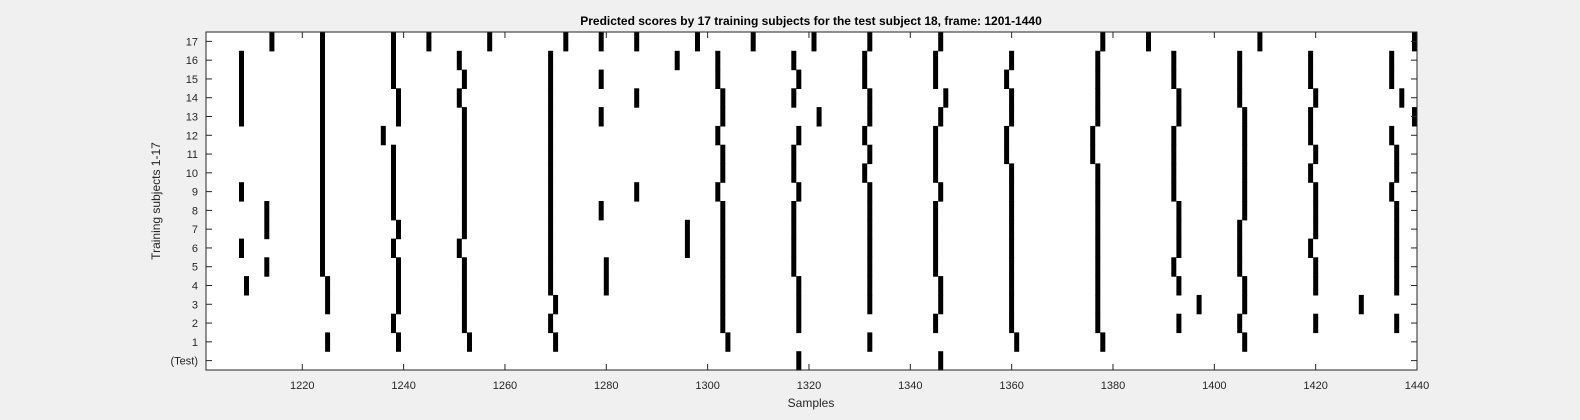 The image size is (1580, 420). What do you see at coordinates (707, 386) in the screenshot?
I see `x-tick-label-4: 1300` at bounding box center [707, 386].